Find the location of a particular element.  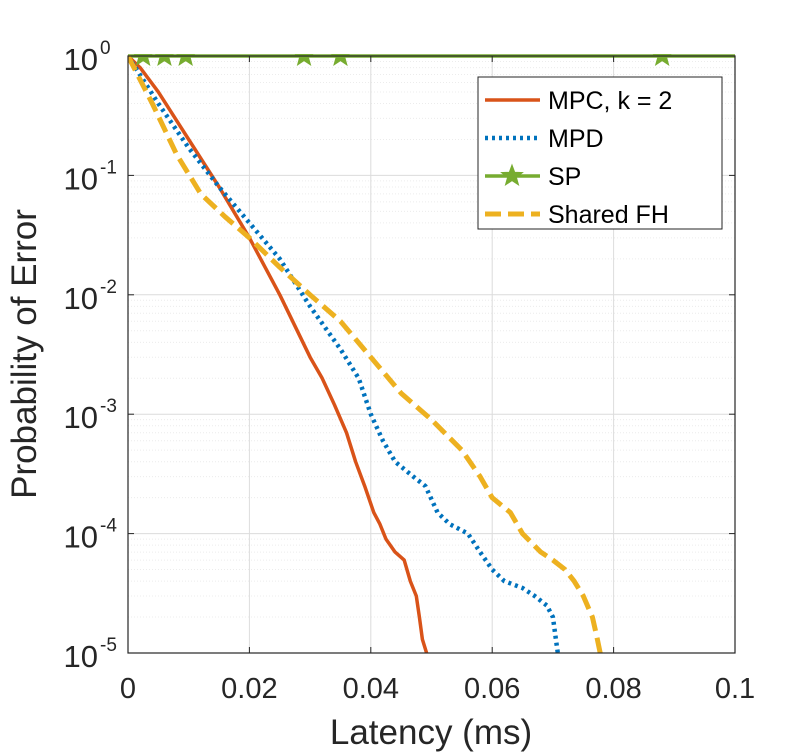

x-tick-label: 0.04 is located at coordinates (371, 689).